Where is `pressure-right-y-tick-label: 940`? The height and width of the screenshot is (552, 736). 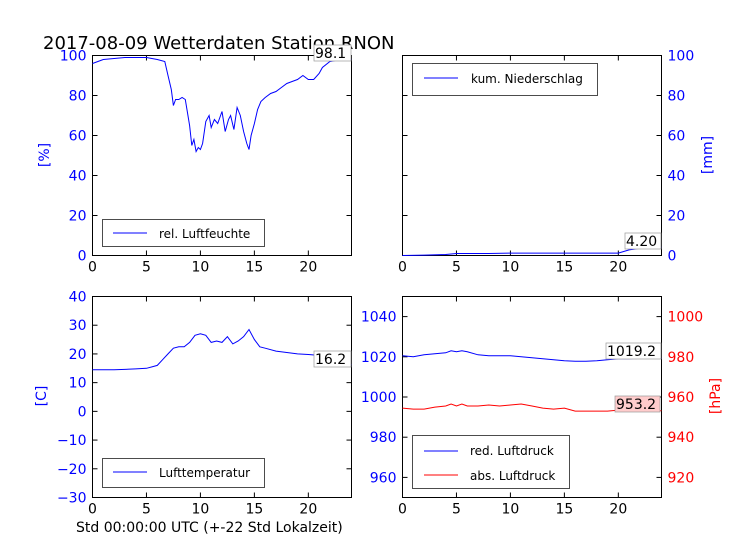 pressure-right-y-tick-label: 940 is located at coordinates (681, 438).